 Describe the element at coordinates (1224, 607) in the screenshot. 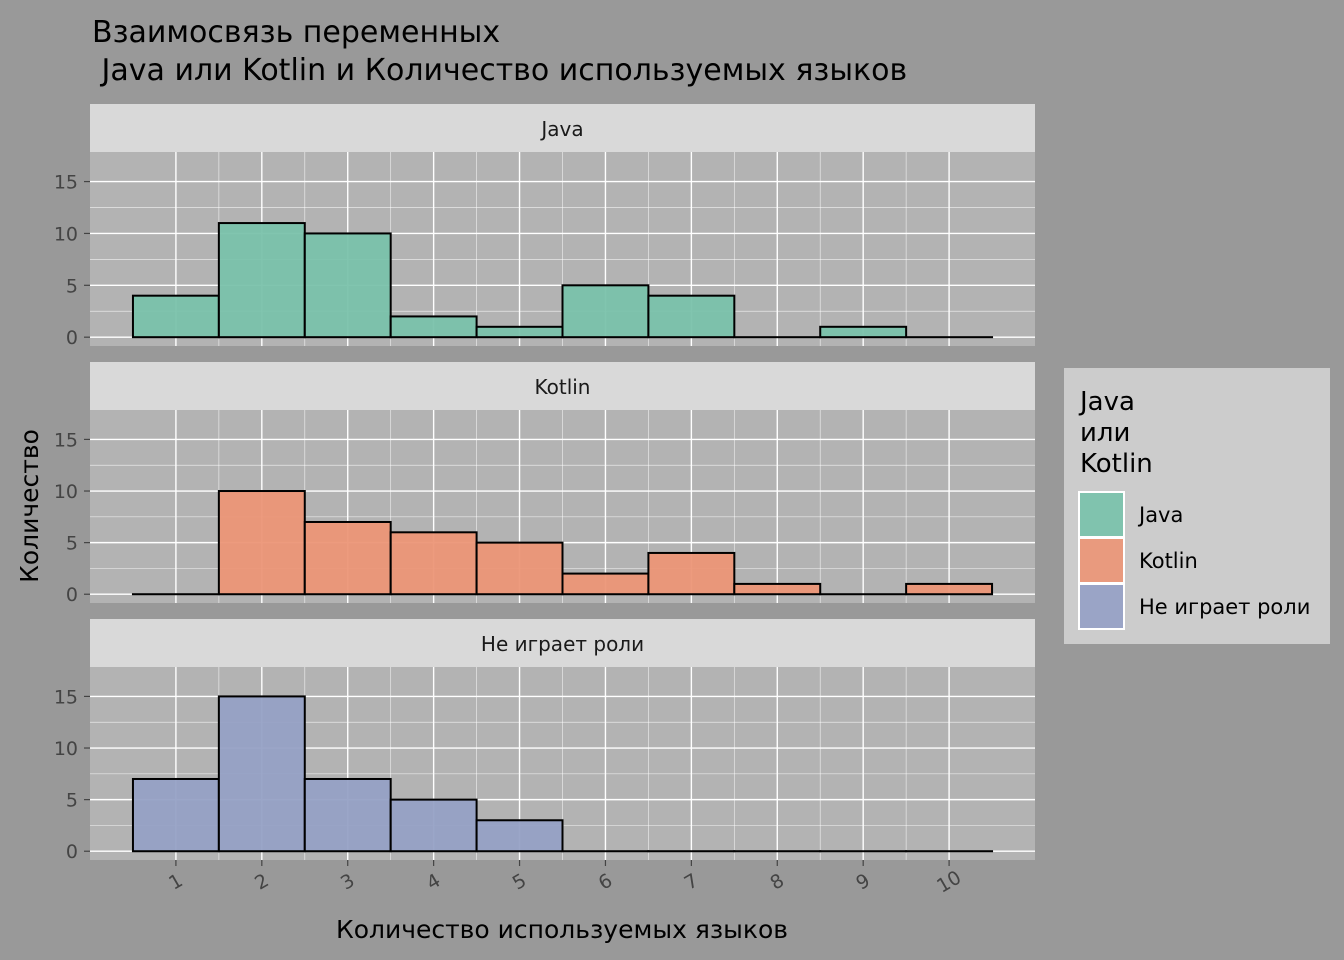

I see `legend-entry-label: Не играет роли` at that location.